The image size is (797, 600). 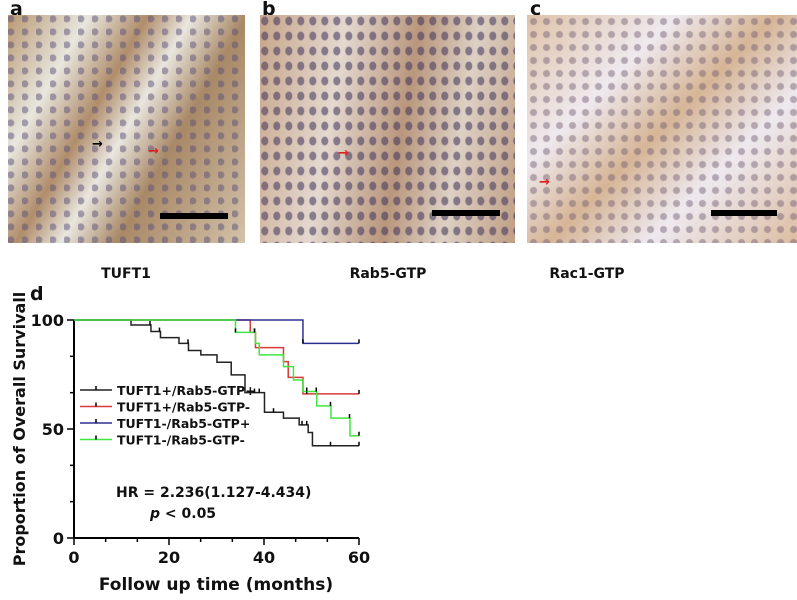 I want to click on y-tick-label: 0, so click(x=58, y=538).